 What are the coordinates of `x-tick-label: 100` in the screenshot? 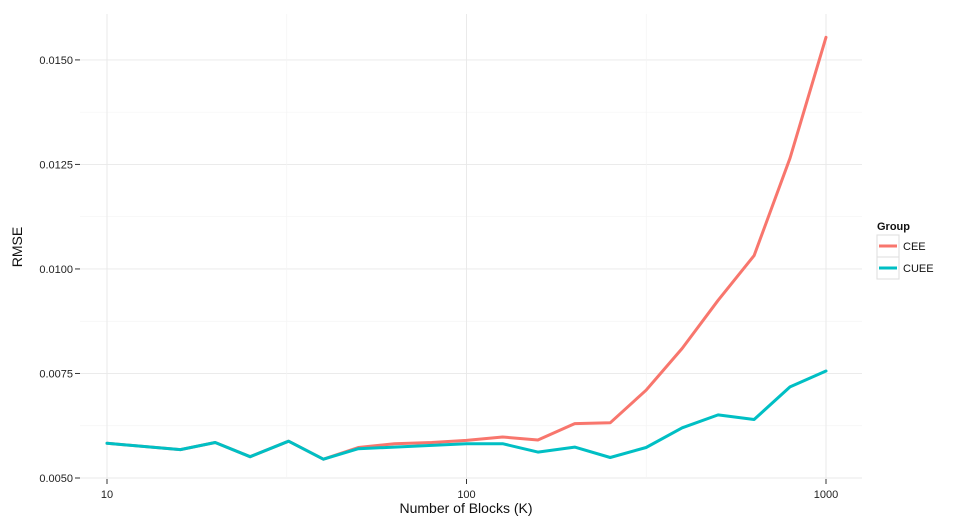 It's located at (466, 495).